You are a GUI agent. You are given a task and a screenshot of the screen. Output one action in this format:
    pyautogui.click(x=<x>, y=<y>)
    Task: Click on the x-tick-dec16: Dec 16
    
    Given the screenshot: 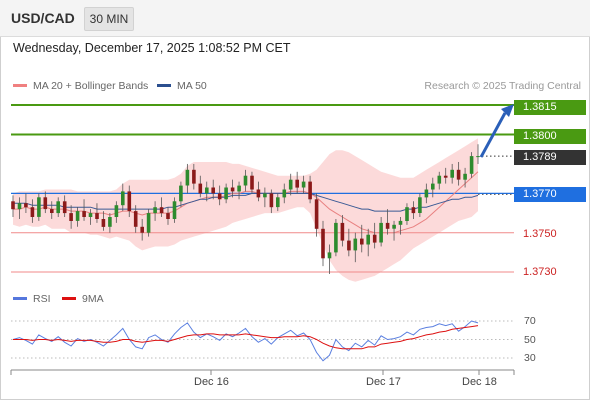 What is the action you would take?
    pyautogui.click(x=211, y=382)
    